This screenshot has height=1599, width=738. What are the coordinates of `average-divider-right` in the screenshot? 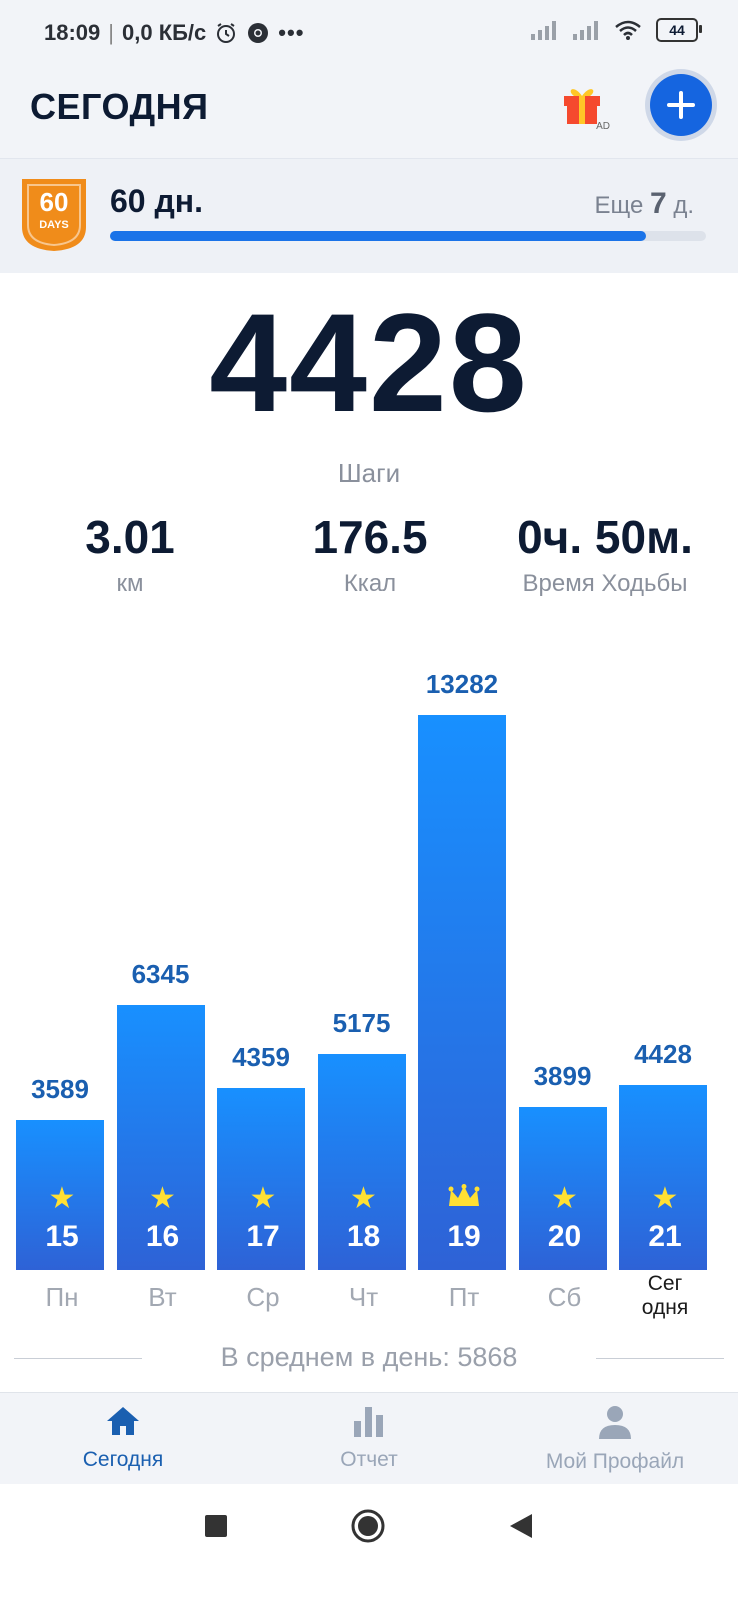 It's located at (660, 1358).